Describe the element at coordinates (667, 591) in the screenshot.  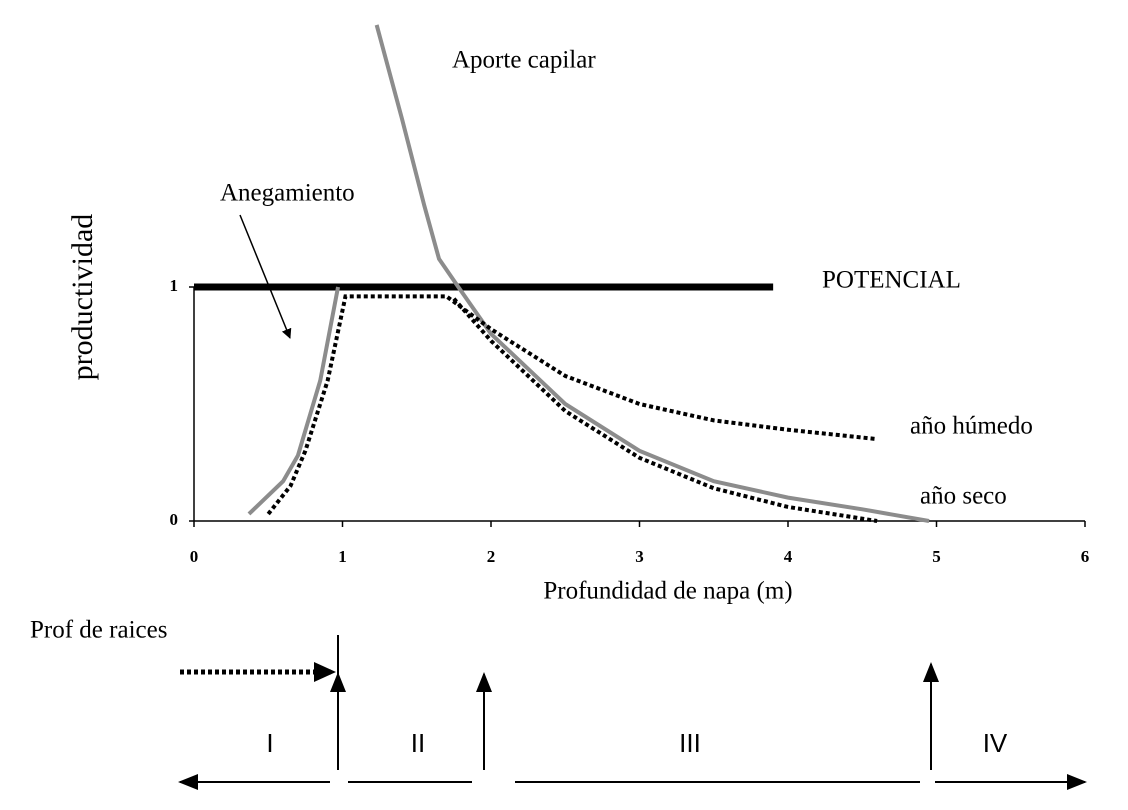
I see `x-axis-label: Profundidad de napa (m)` at that location.